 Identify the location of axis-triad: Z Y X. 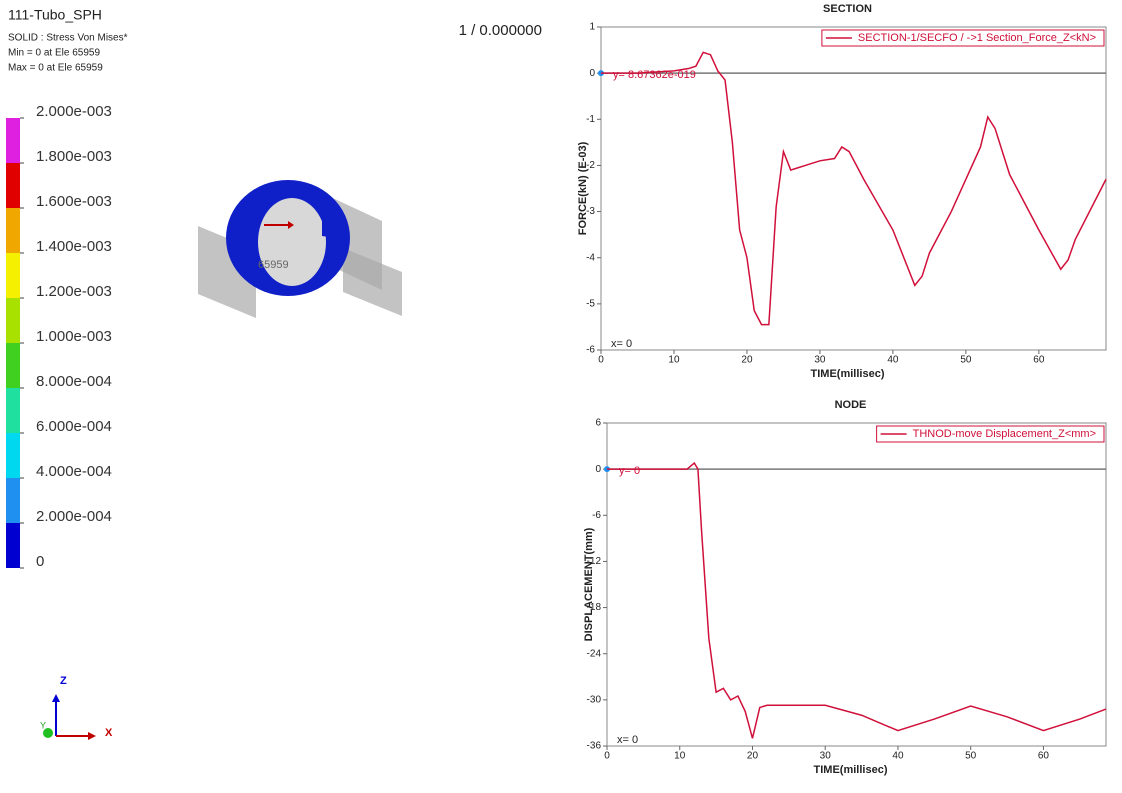
(76, 707).